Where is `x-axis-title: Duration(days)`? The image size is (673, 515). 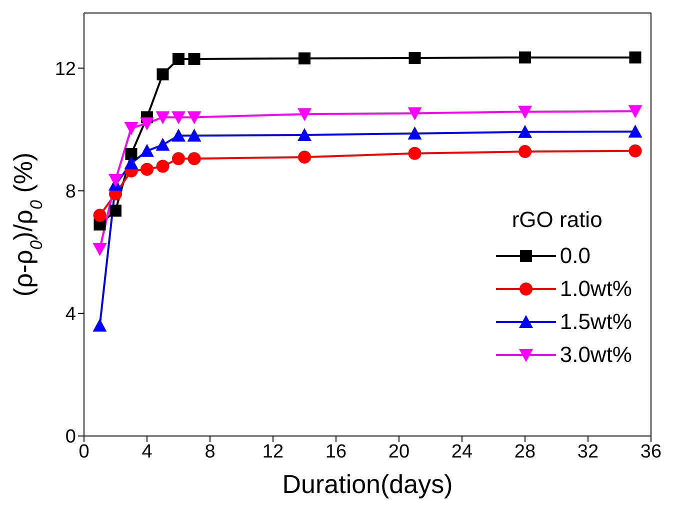
x-axis-title: Duration(days) is located at coordinates (367, 484).